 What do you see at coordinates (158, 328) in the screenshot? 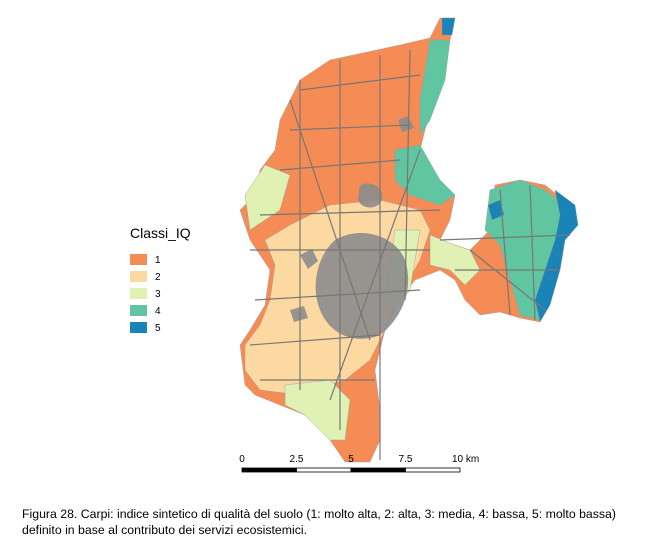
I see `legend-label: 5` at bounding box center [158, 328].